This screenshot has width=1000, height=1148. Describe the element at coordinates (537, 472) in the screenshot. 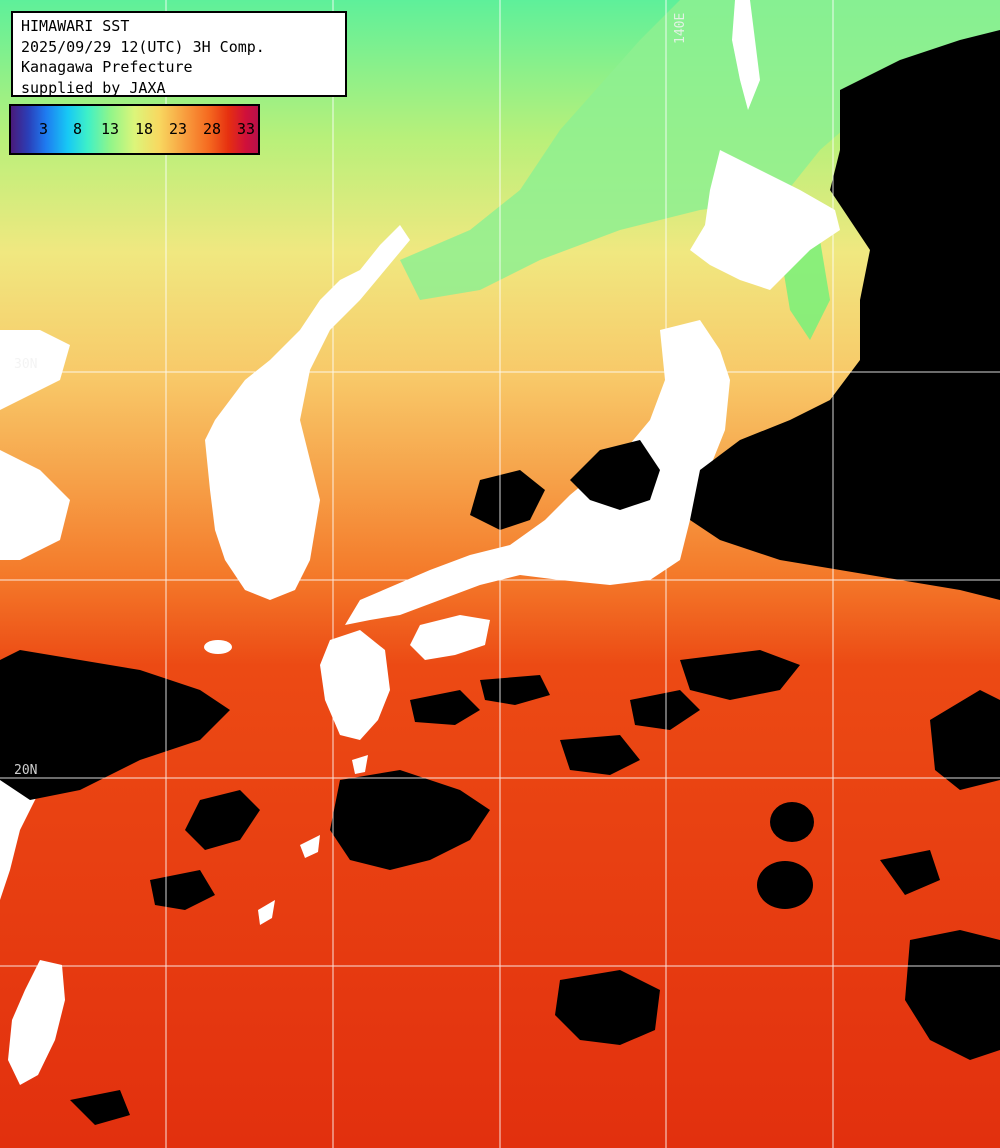

I see `land-honshu` at that location.